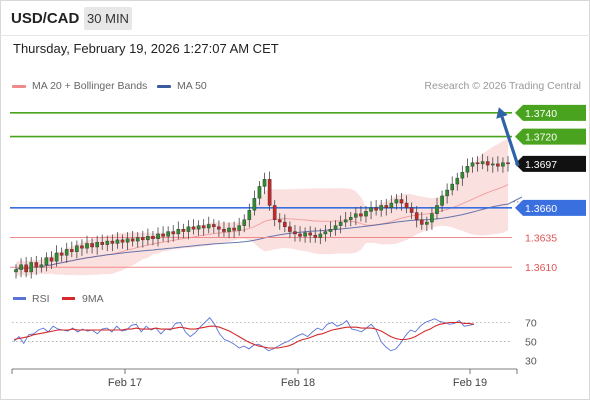 The height and width of the screenshot is (400, 590). I want to click on legend-bollinger: MA 20 + Bollinger Bands, so click(79, 86).